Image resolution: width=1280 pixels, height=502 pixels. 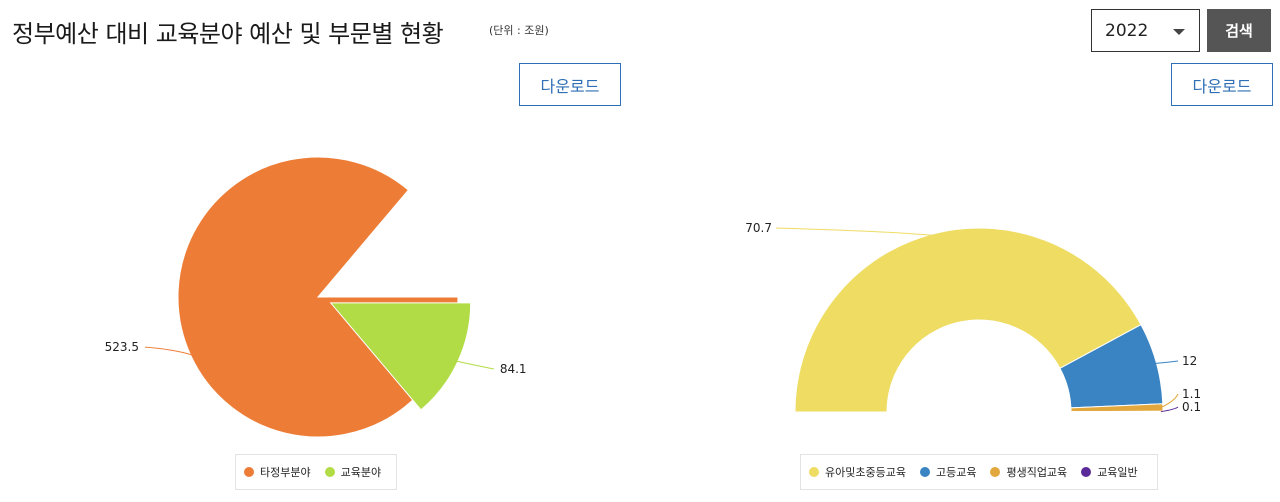 I want to click on unit-label: (단위 : 조원), so click(x=519, y=30).